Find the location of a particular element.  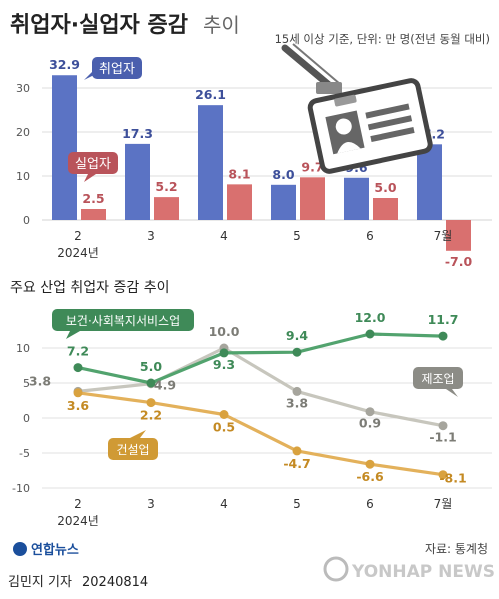

legend-construction: 건설업 is located at coordinates (133, 445).